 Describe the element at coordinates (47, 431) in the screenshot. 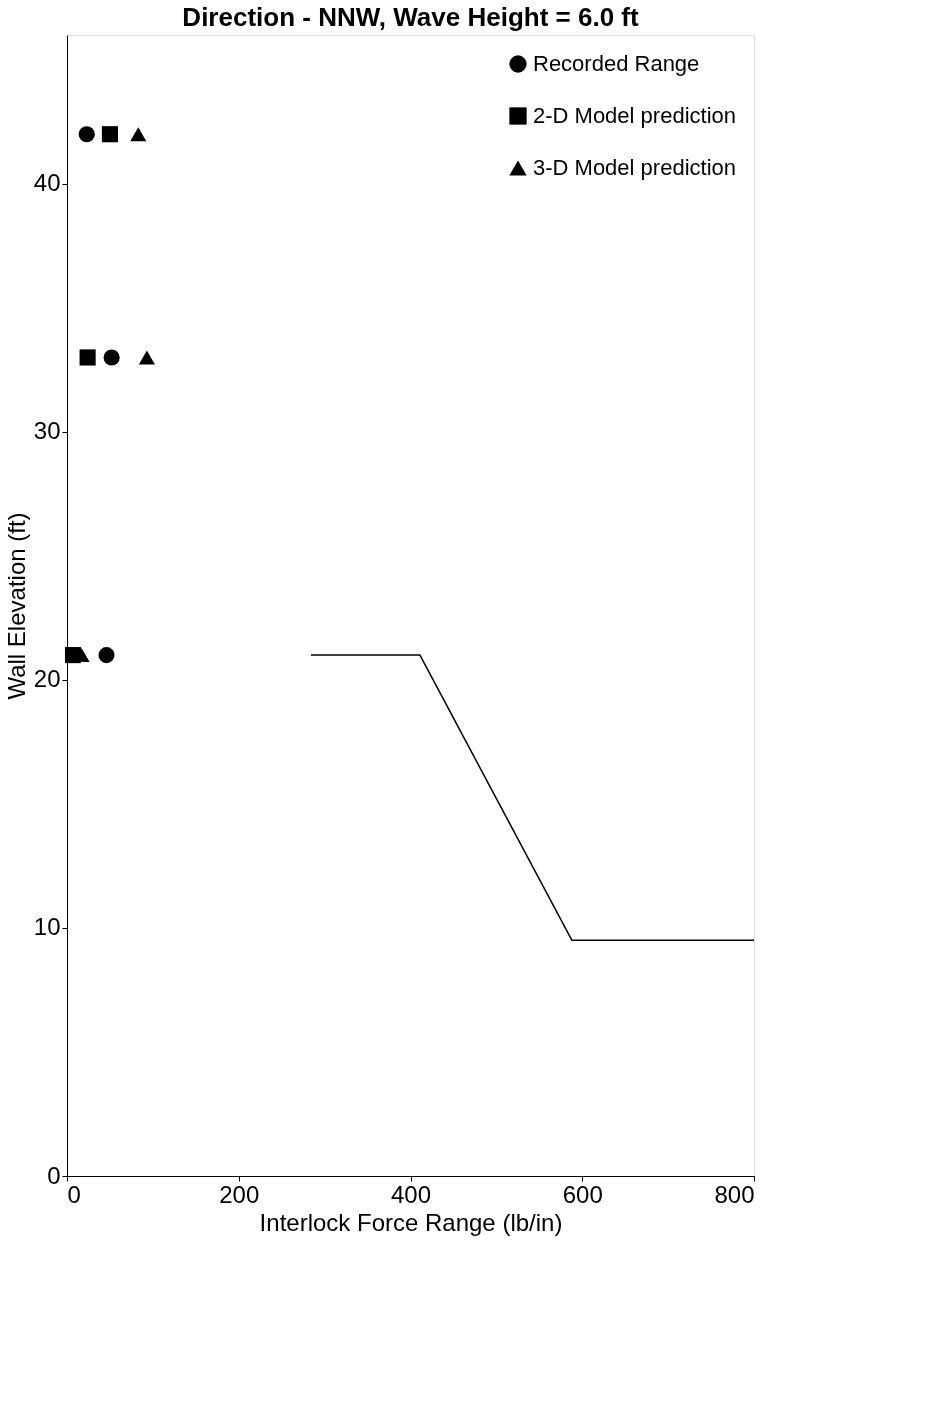

I see `y-tick-label: 30` at that location.